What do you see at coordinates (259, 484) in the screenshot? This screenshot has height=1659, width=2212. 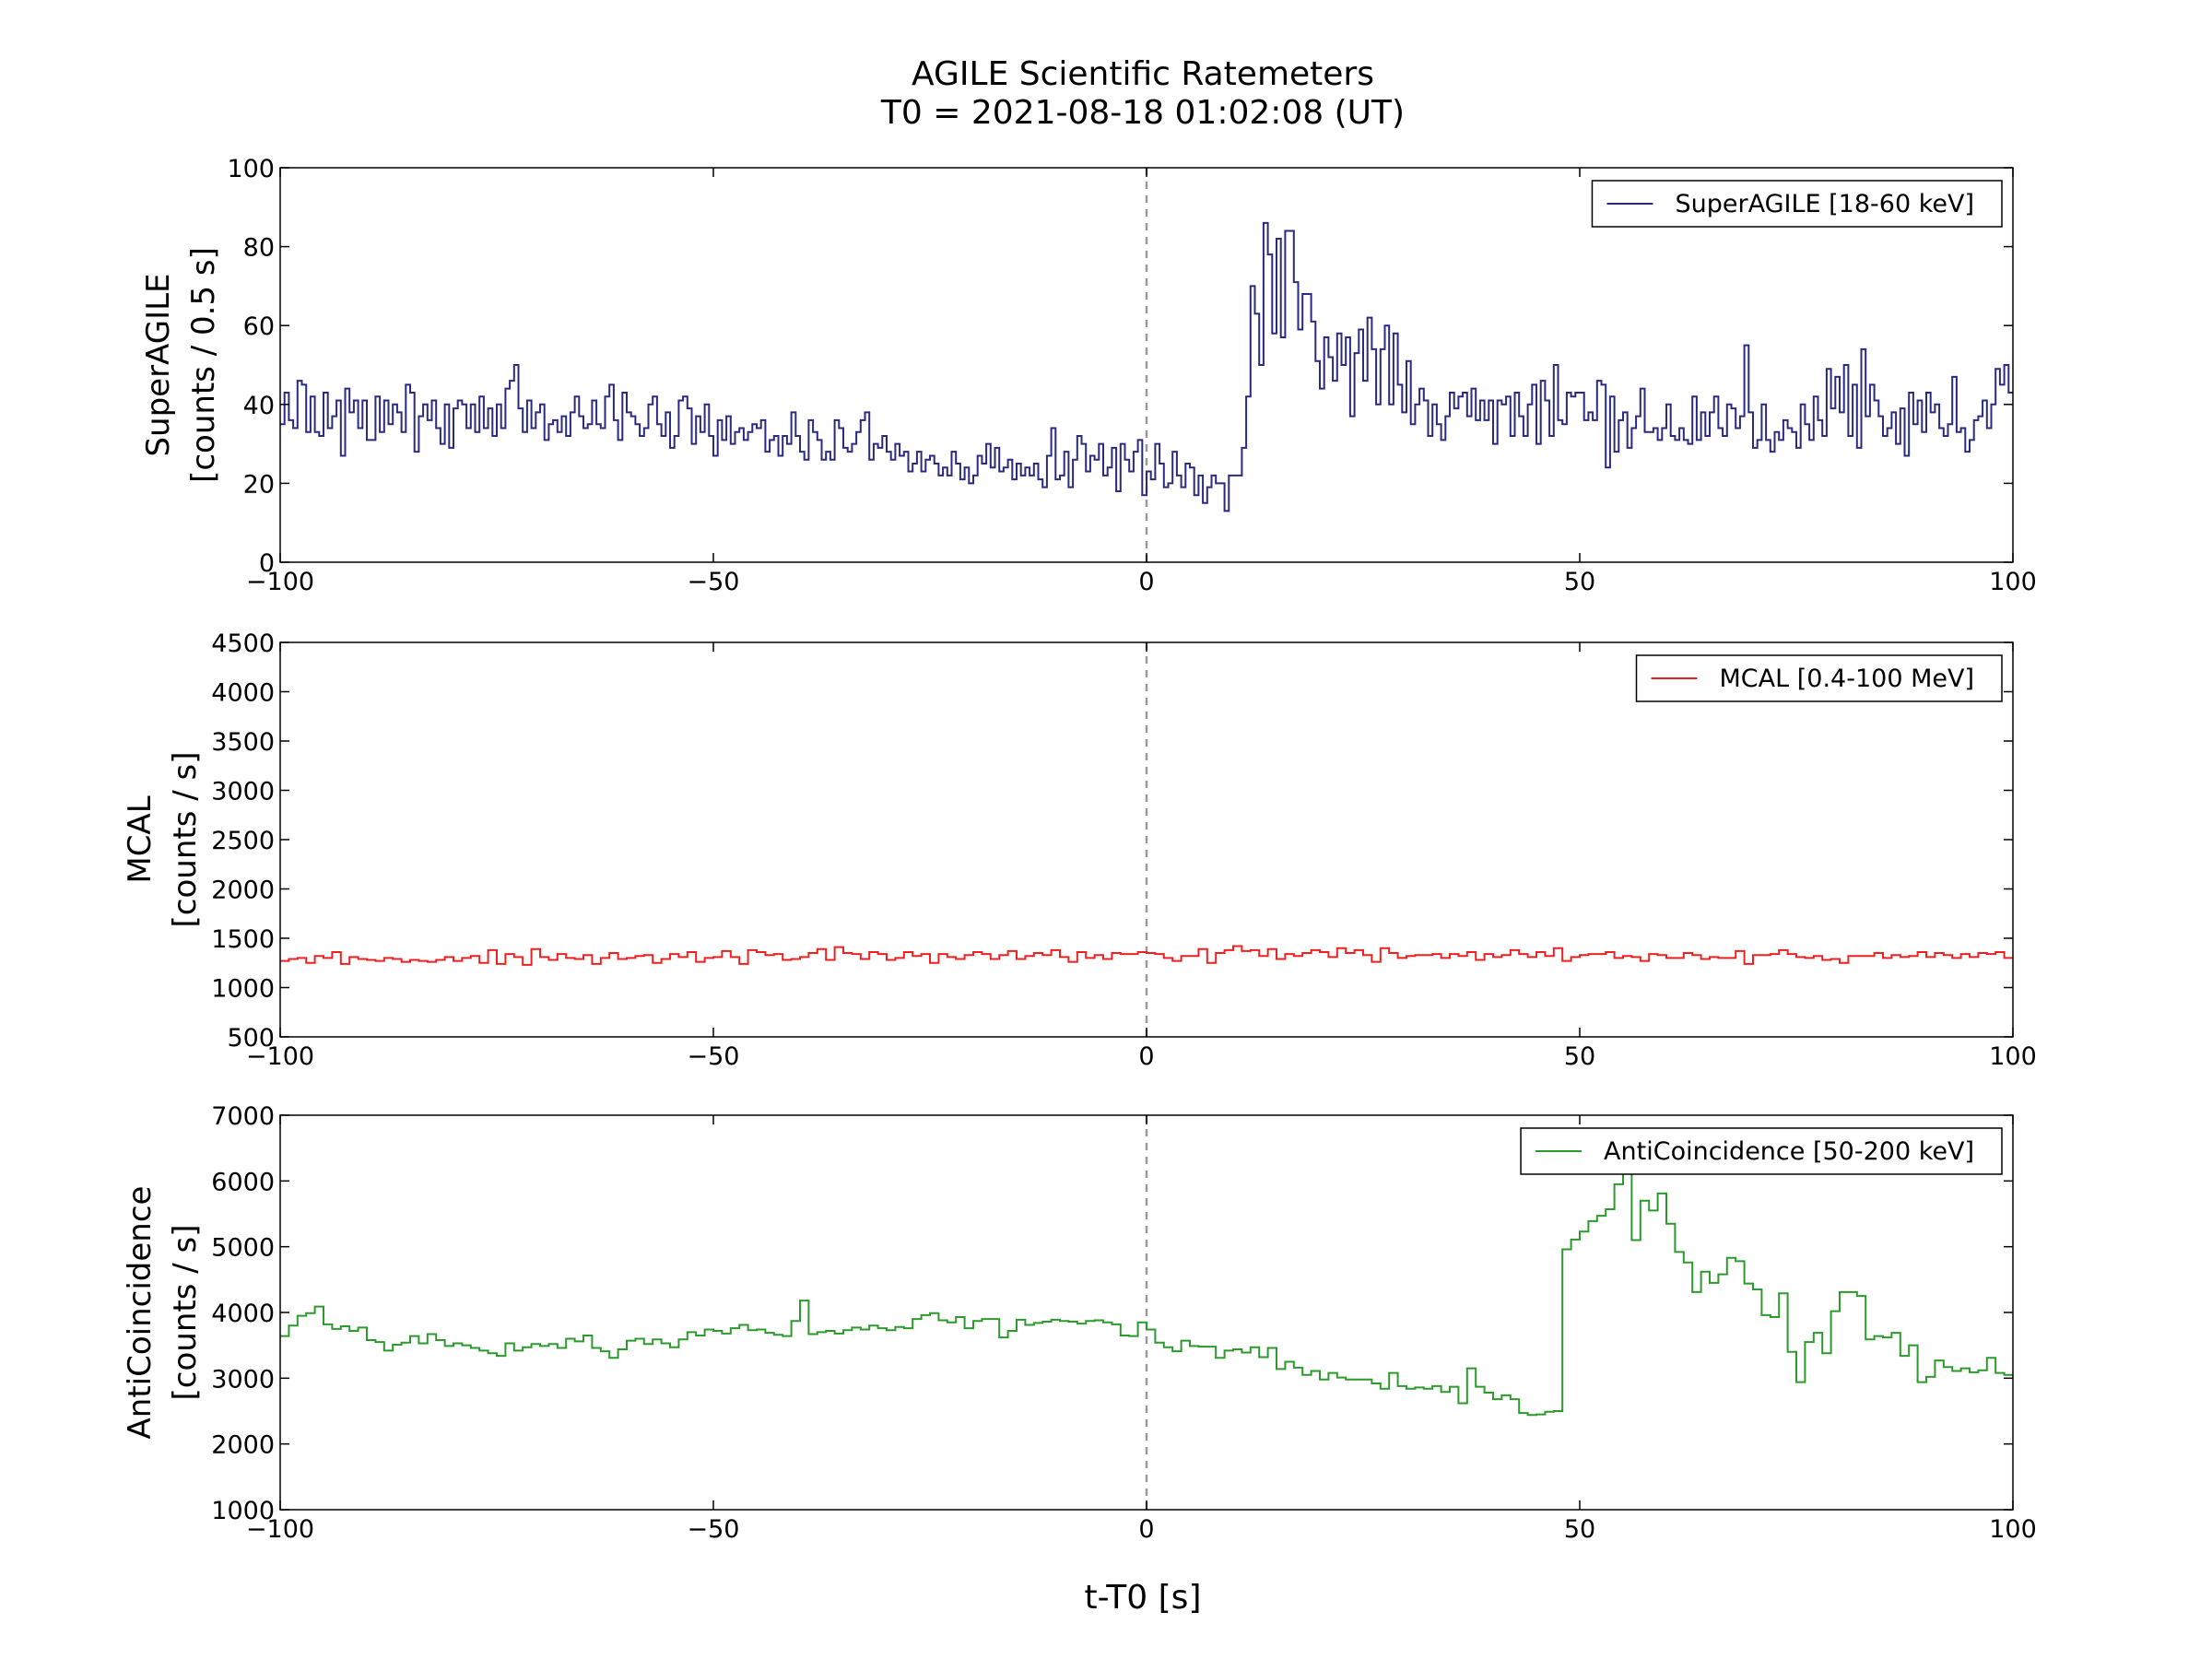 I see `y-tick-label: 20` at bounding box center [259, 484].